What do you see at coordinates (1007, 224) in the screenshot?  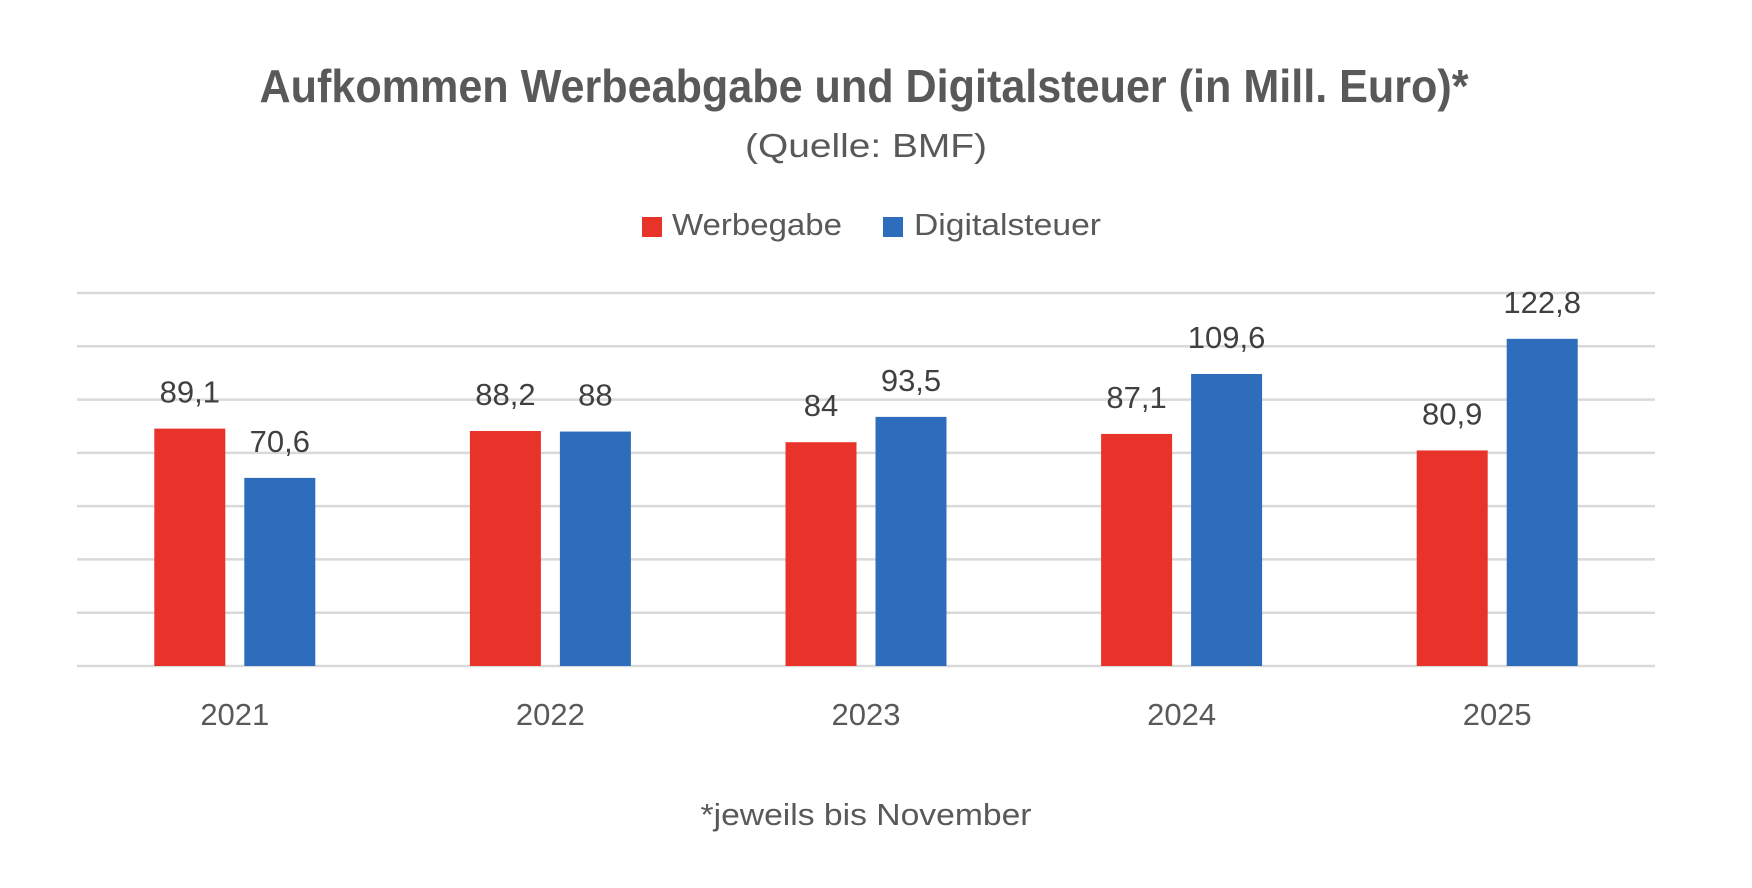 I see `legend-label-digitalsteuer: Digitalsteuer` at bounding box center [1007, 224].